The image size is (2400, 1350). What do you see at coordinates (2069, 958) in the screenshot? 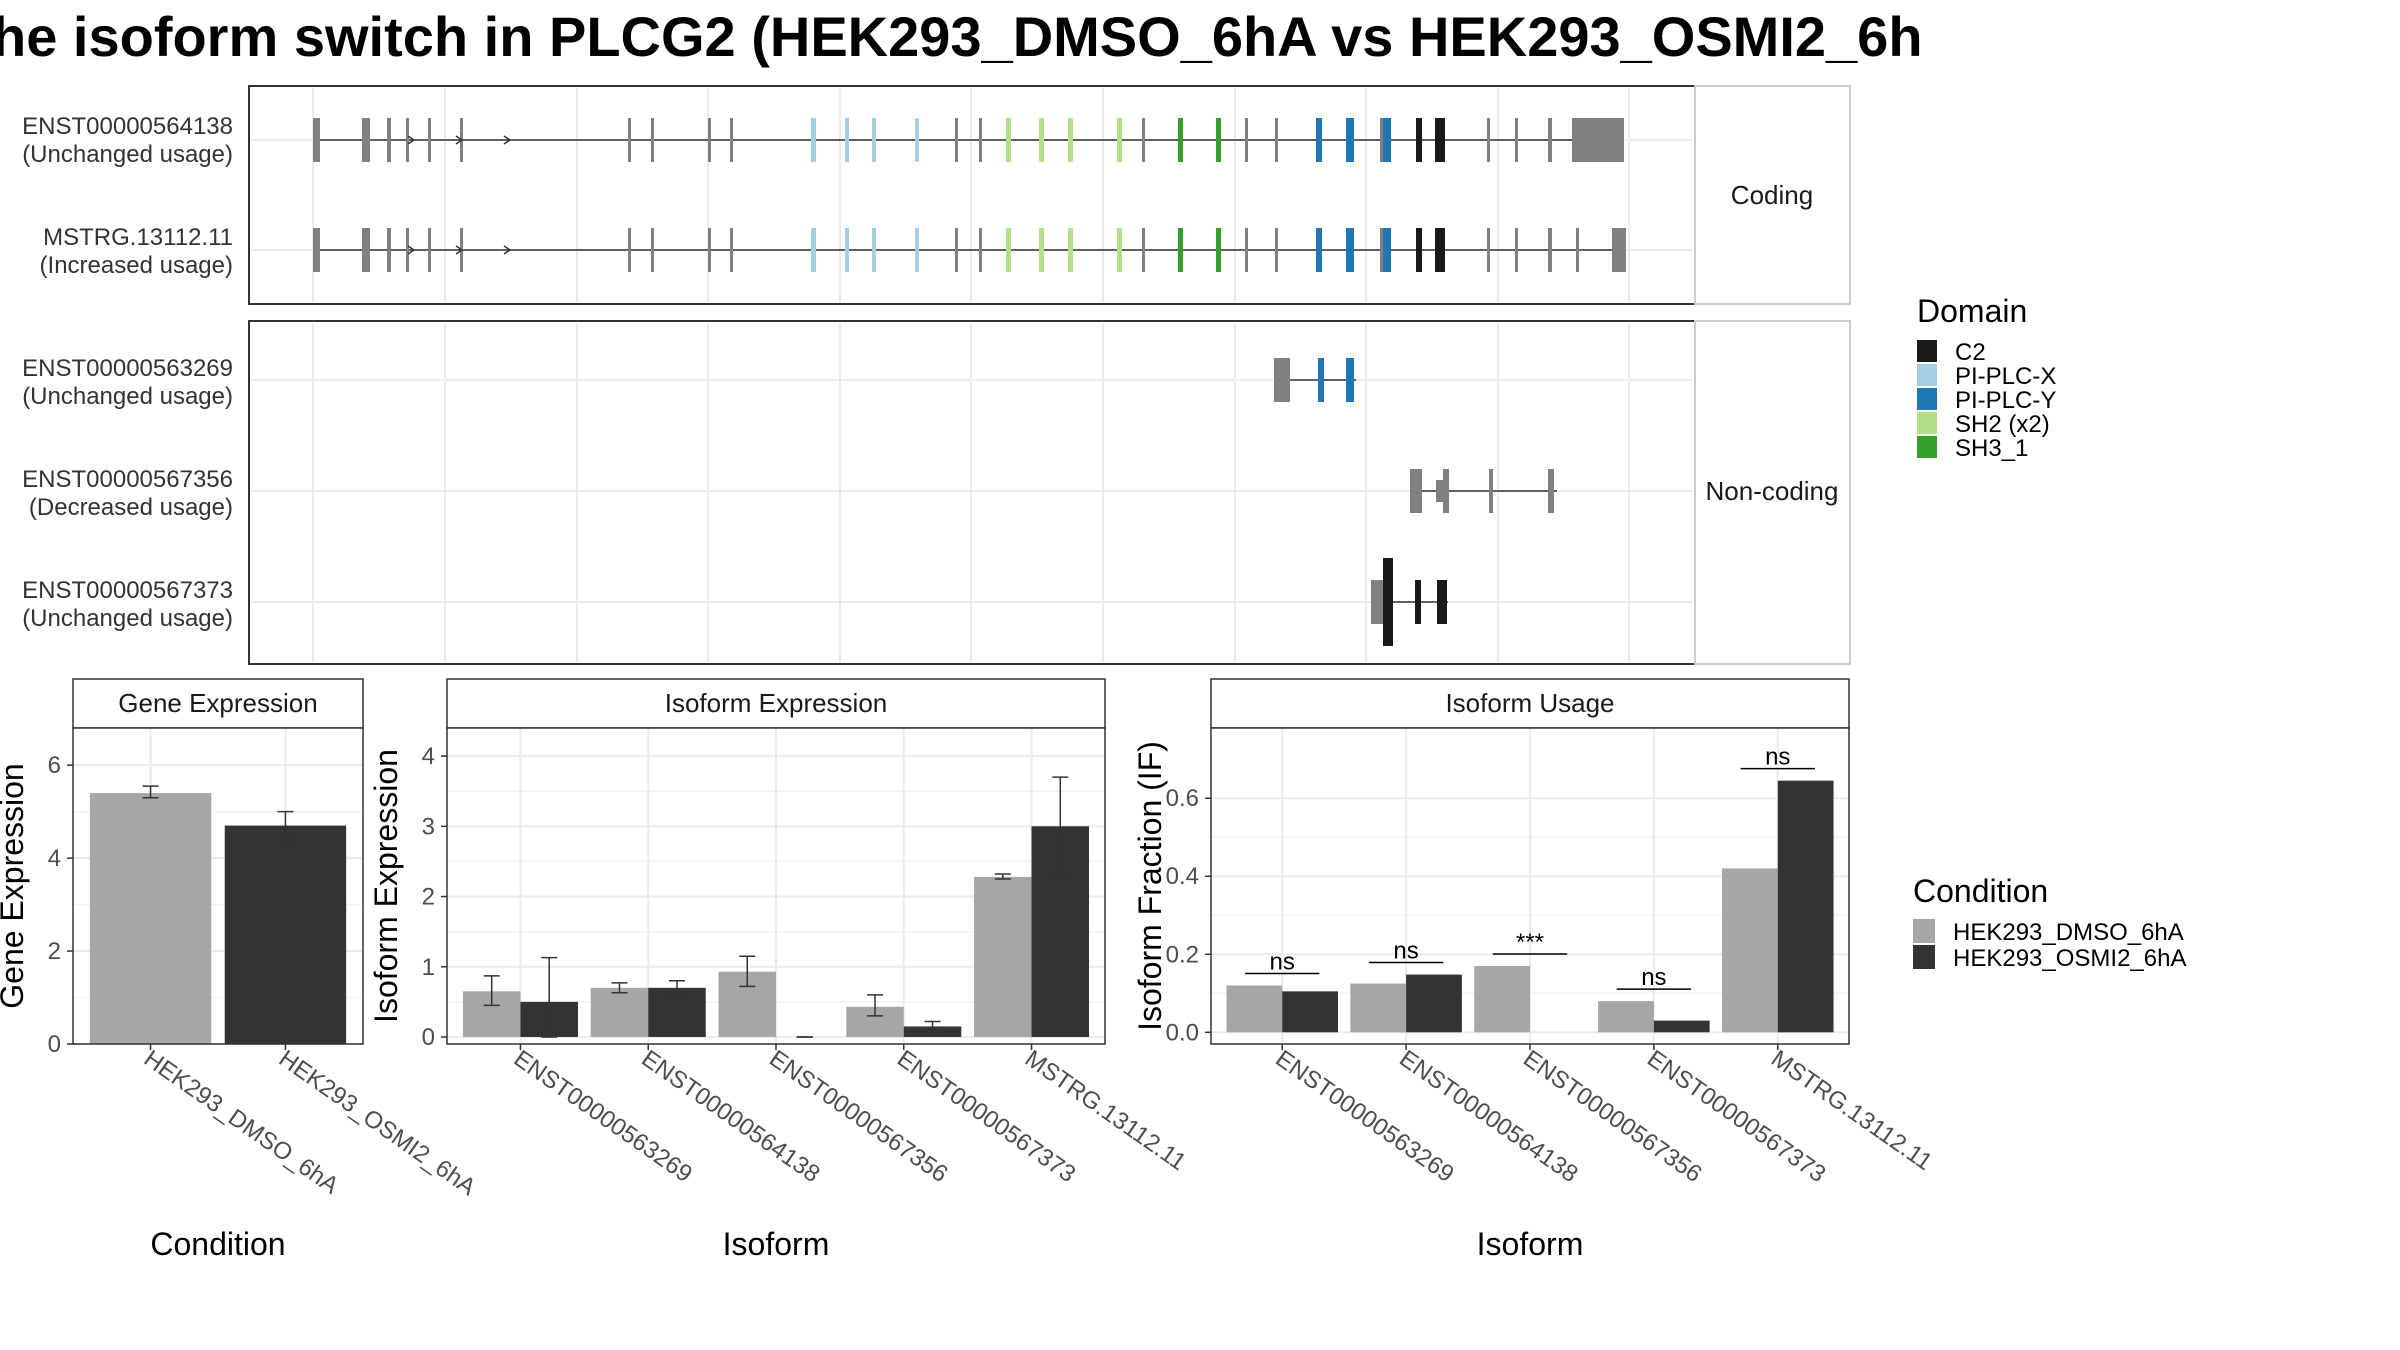
I see `legend-label-osmi2: HEK293_OSMI2_6hA` at bounding box center [2069, 958].